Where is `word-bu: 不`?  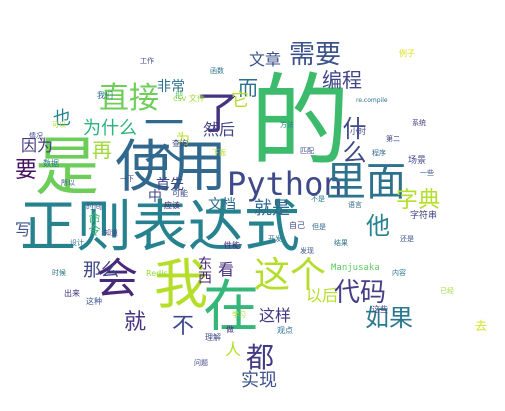
word-bu: 不 is located at coordinates (183, 326).